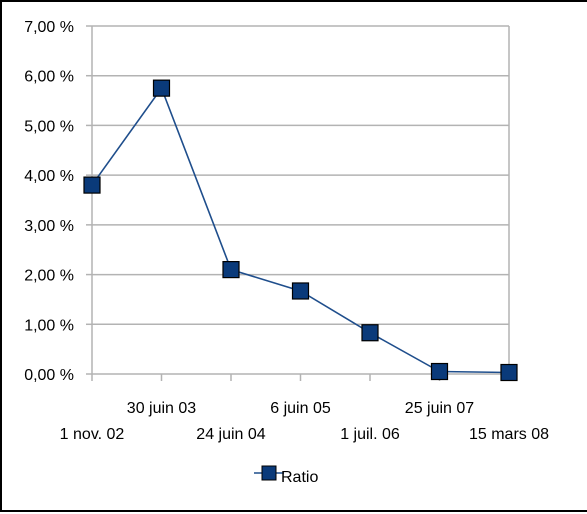 This screenshot has height=514, width=587. Describe the element at coordinates (439, 408) in the screenshot. I see `x-tick-label: 25 juin 07` at that location.